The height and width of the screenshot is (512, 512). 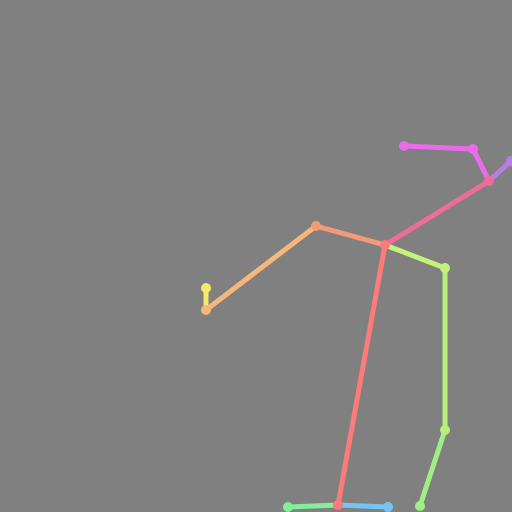 What do you see at coordinates (404, 146) in the screenshot?
I see `joint-head-top-left` at bounding box center [404, 146].